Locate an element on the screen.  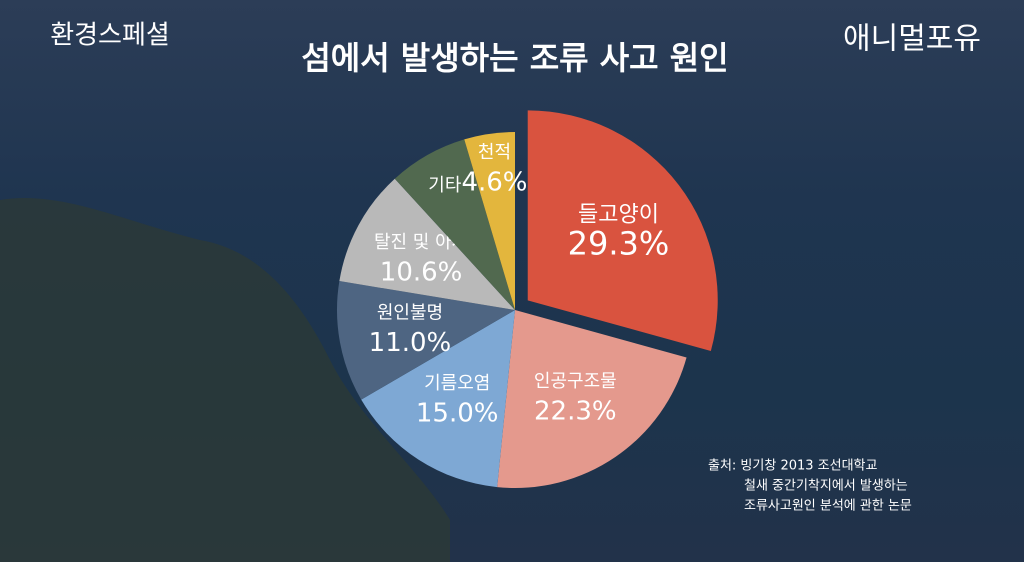
slice-value: 10.6% is located at coordinates (421, 273).